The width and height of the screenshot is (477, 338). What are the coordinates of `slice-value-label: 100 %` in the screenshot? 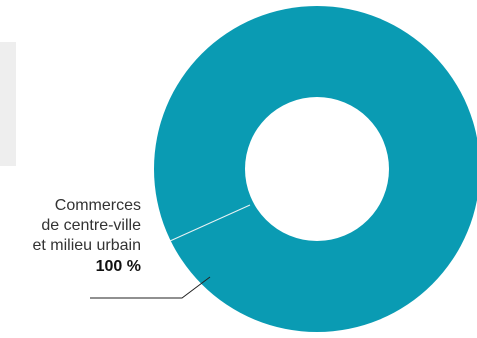 It's located at (118, 266).